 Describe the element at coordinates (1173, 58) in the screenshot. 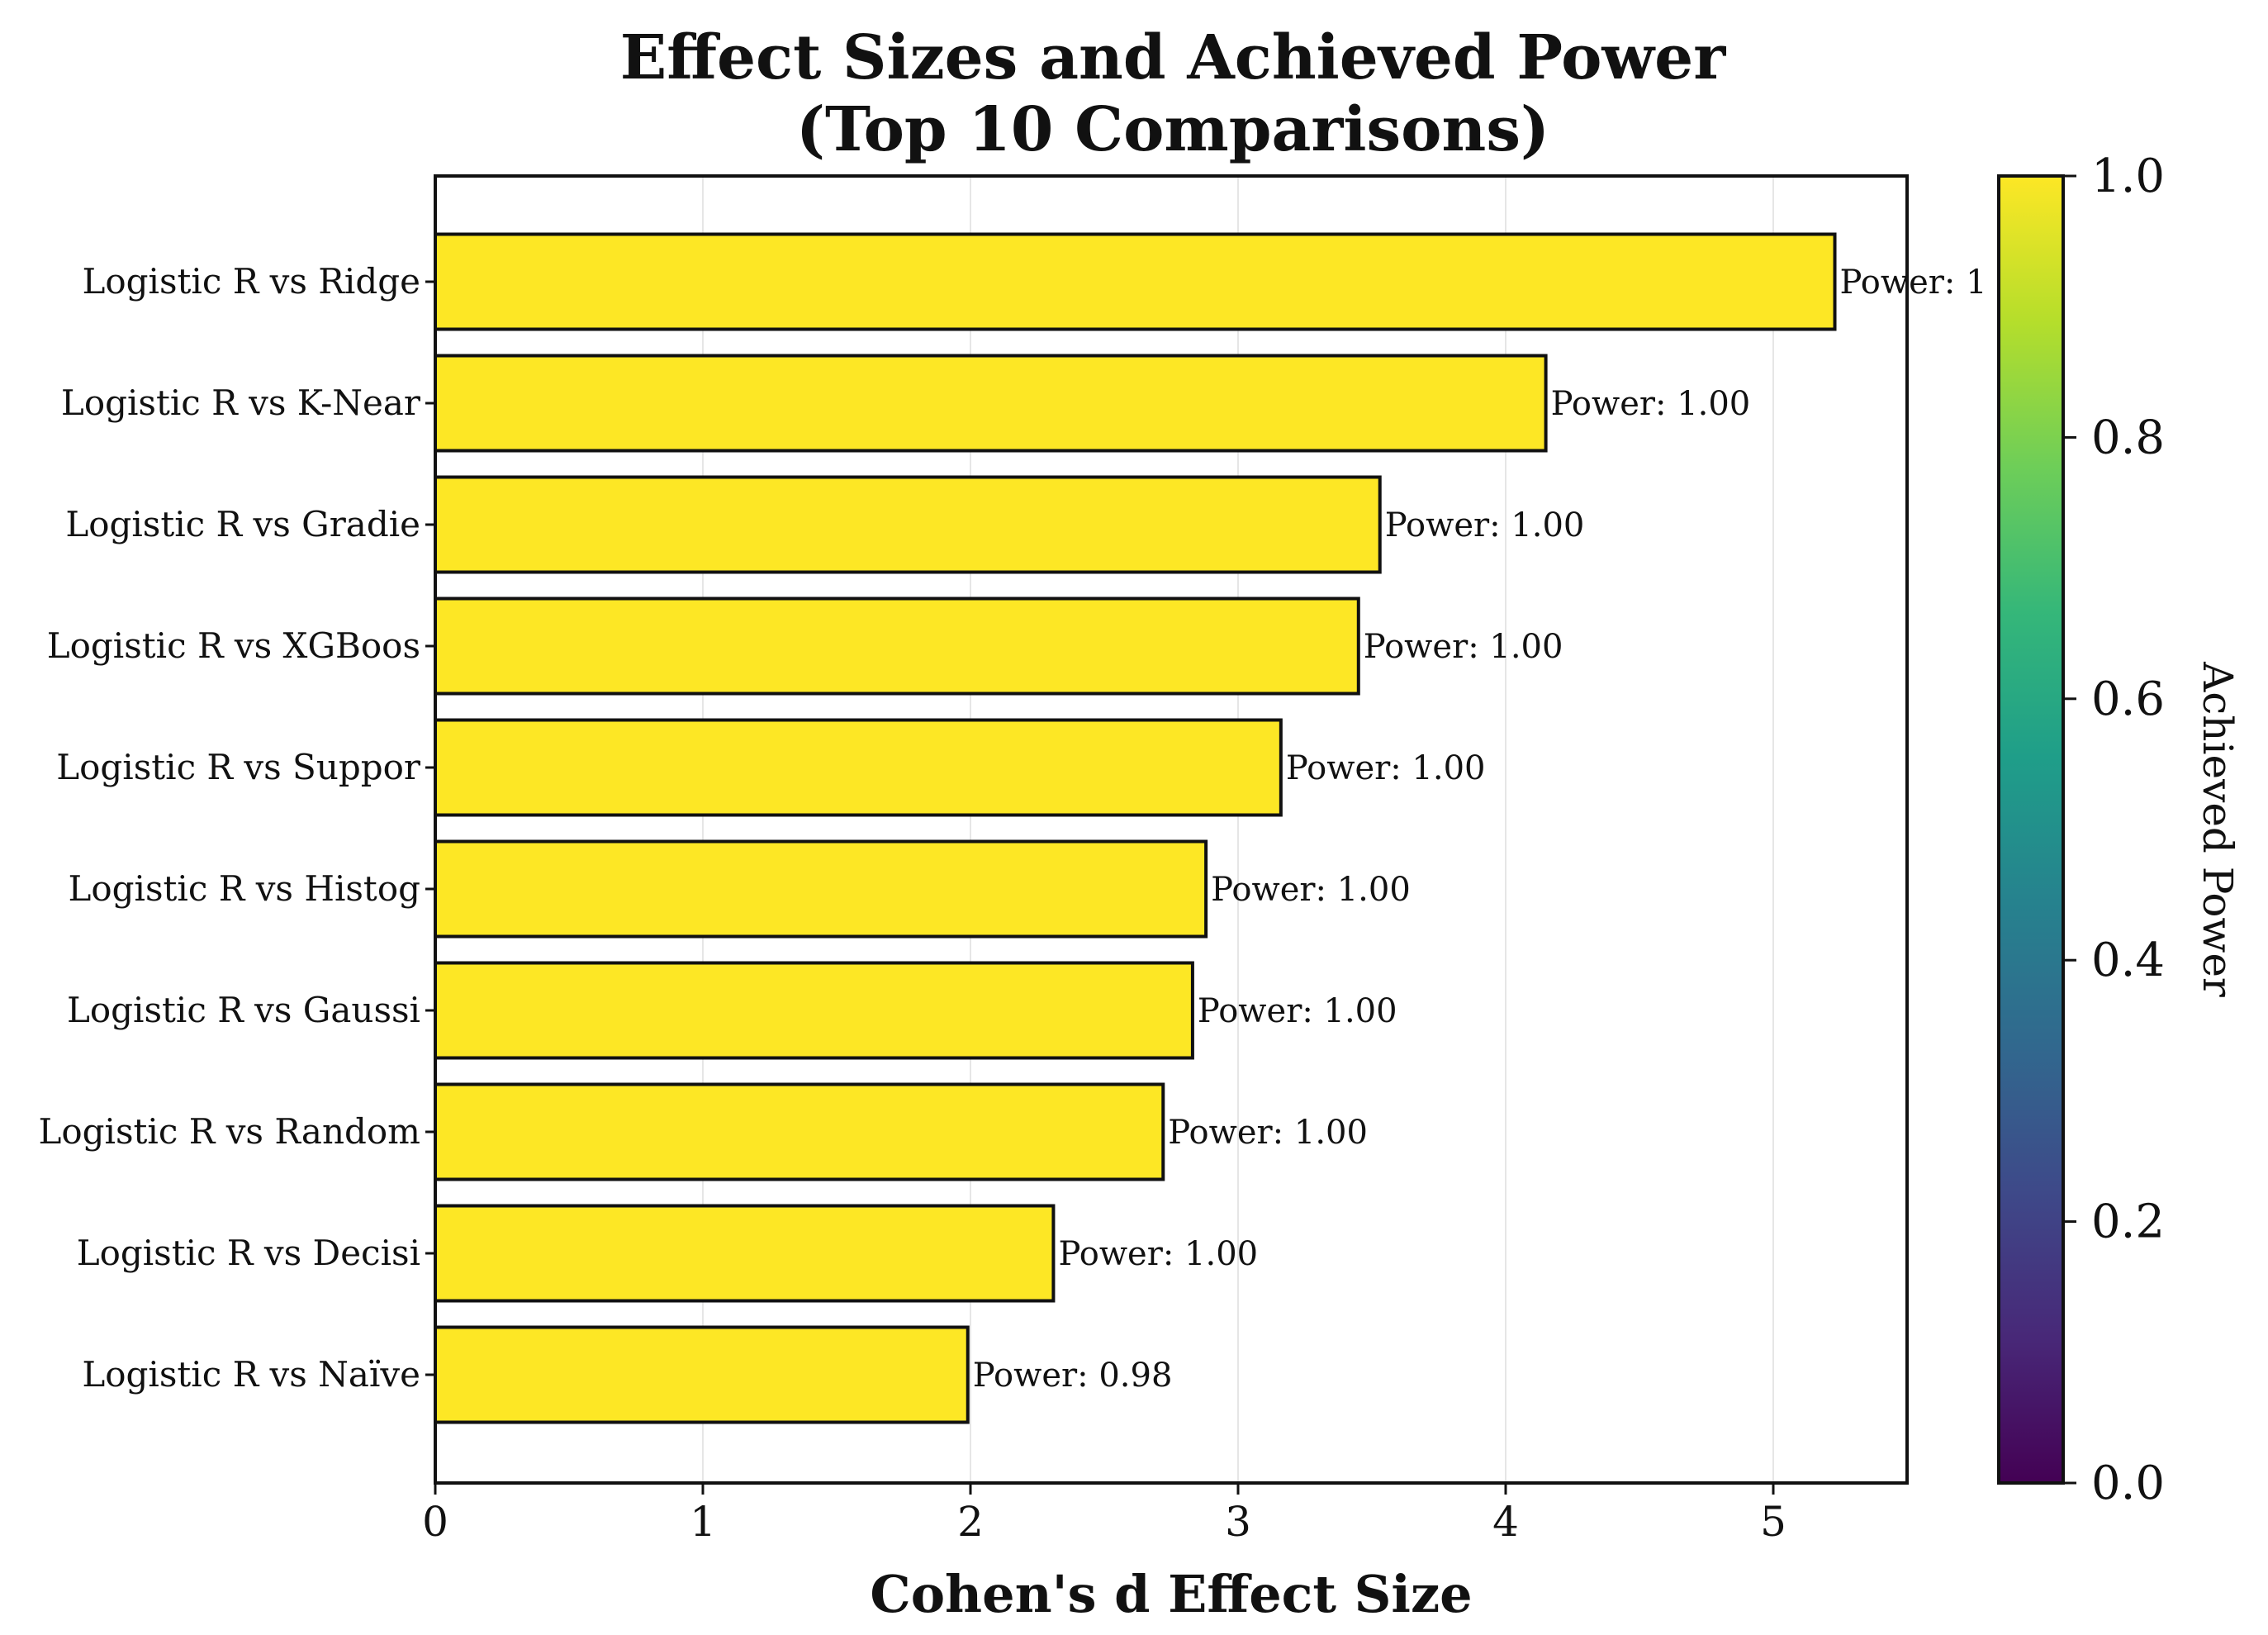

I see `chart-title-line-1: Effect Sizes and Achieved Power` at that location.